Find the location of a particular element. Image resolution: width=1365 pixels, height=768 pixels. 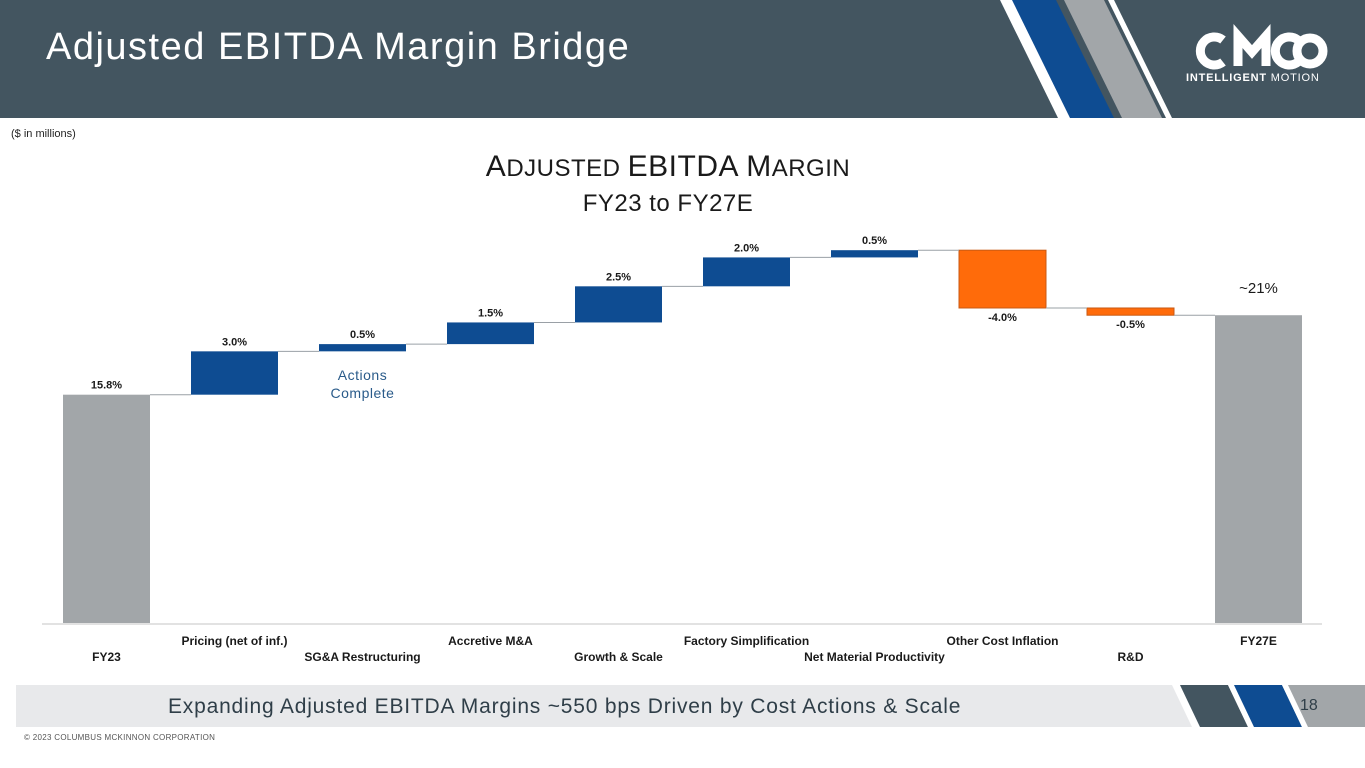

chart-title-part: ARGIN is located at coordinates (811, 168).